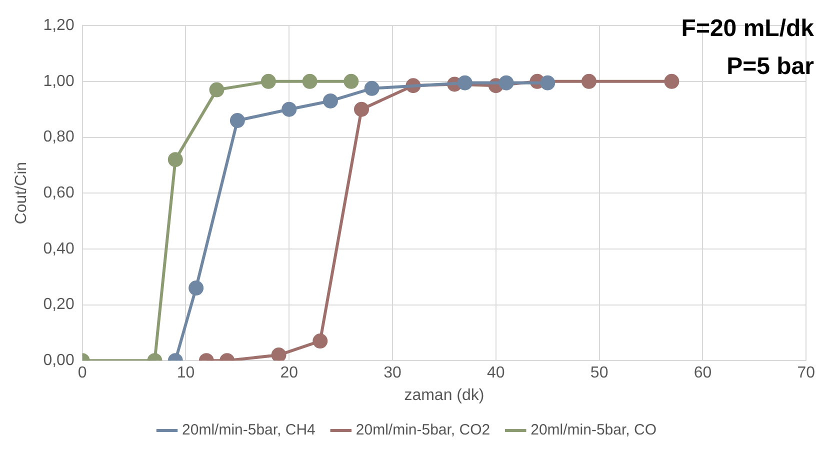  What do you see at coordinates (423, 430) in the screenshot?
I see `legend-label: 20ml/min-5bar, CO2` at bounding box center [423, 430].